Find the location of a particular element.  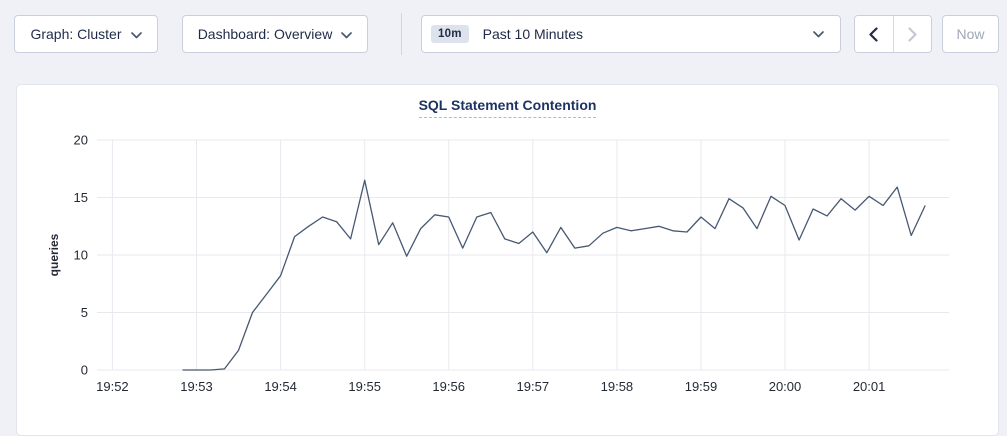

time-forward-button is located at coordinates (911, 34).